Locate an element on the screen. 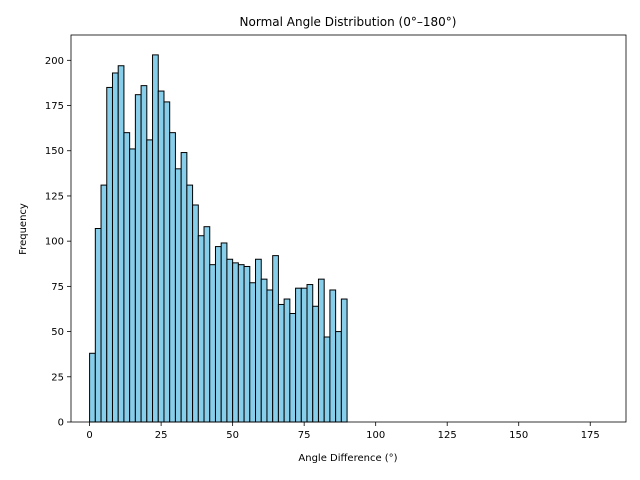 This screenshot has width=640, height=480. chart-title: Normal Angle Distribution (0°–180°) is located at coordinates (348, 22).